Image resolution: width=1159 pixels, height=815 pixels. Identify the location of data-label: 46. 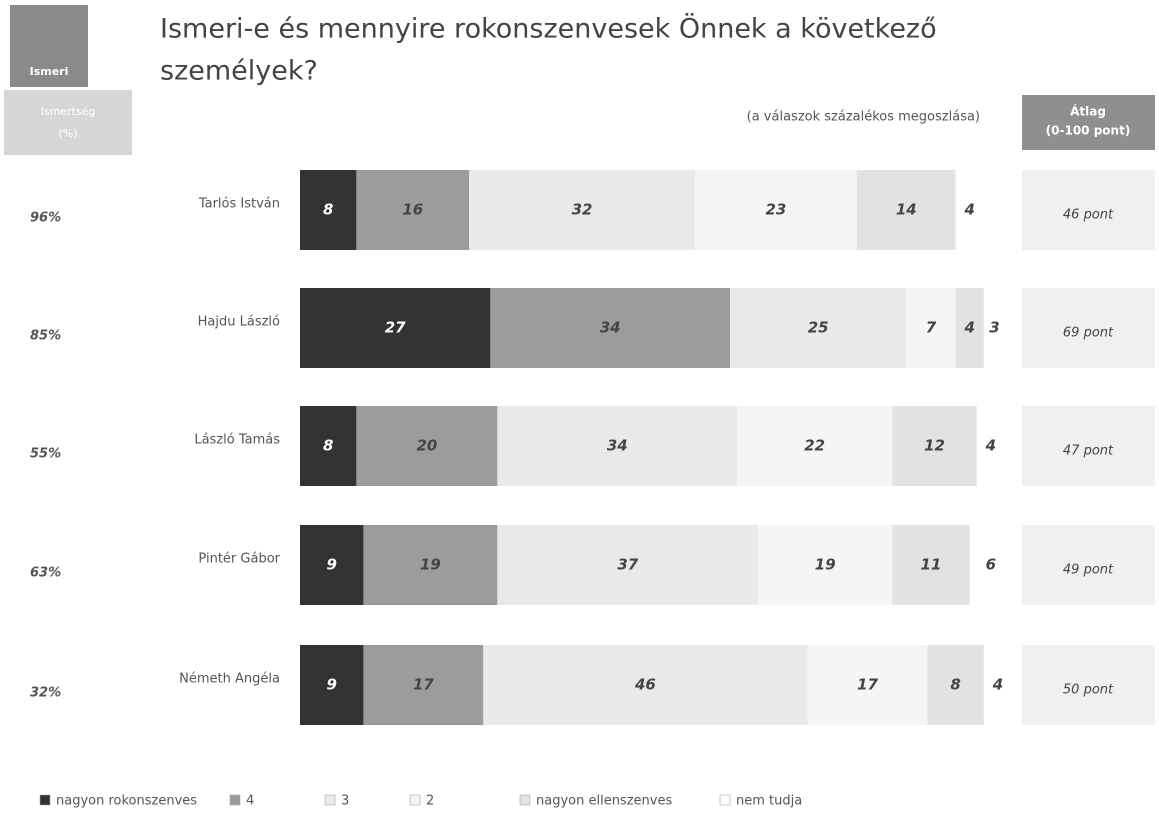
(645, 685).